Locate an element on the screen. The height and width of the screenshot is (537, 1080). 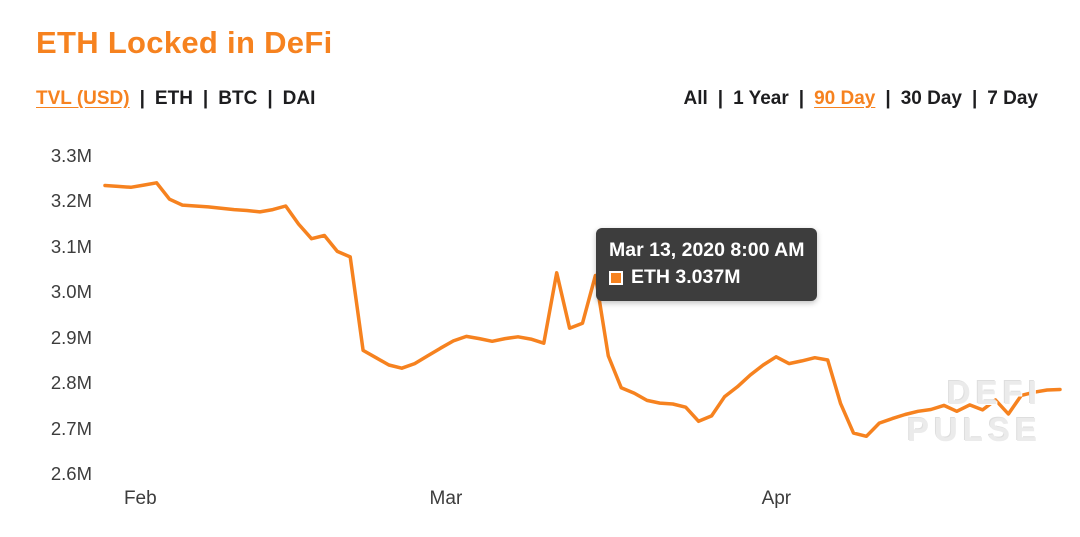
range-tabs: All | 1 Year | 90 Day | 30 Day | 7 Day is located at coordinates (860, 99).